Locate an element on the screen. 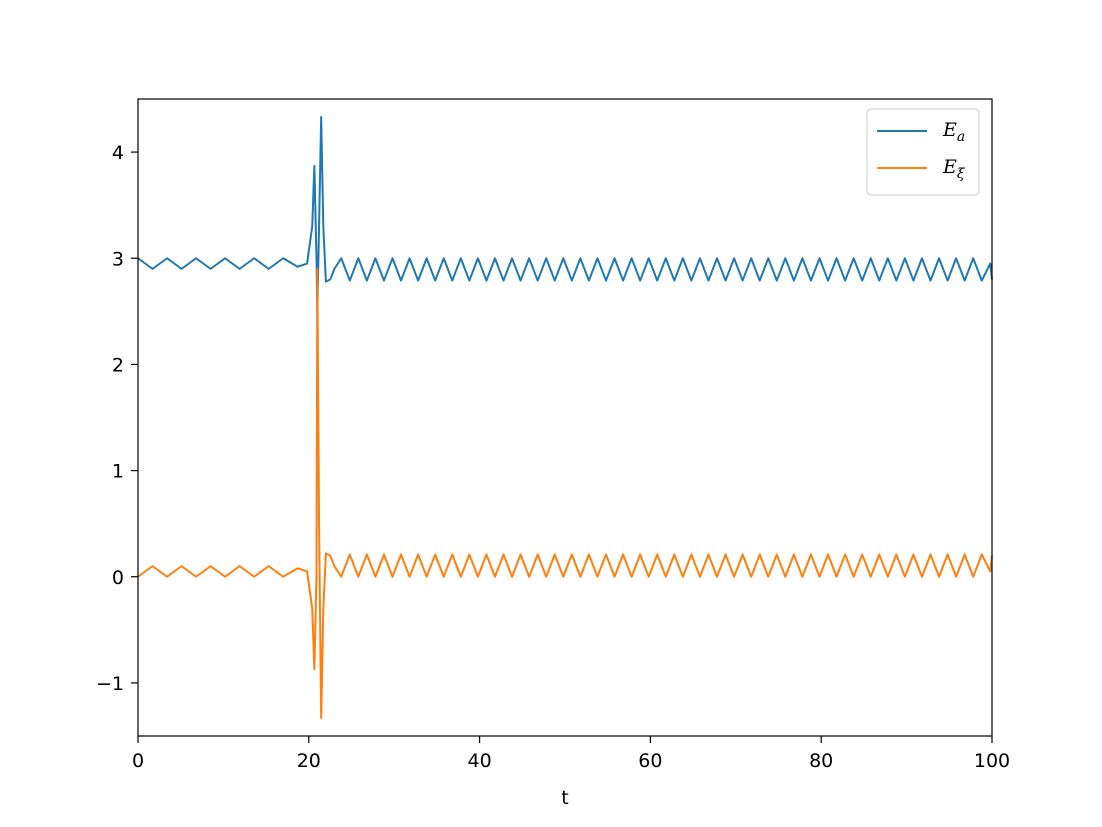 The height and width of the screenshot is (827, 1102). y-tick-label: 0 is located at coordinates (118, 578).